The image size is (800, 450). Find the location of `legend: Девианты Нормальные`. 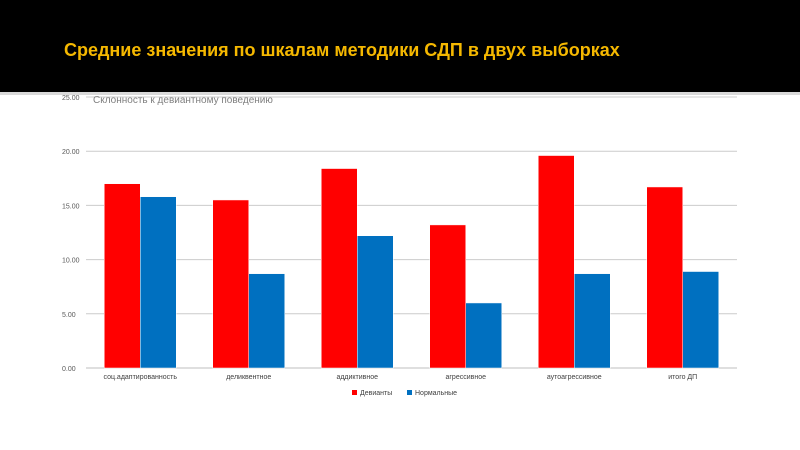

legend: Девианты Нормальные is located at coordinates (404, 393).